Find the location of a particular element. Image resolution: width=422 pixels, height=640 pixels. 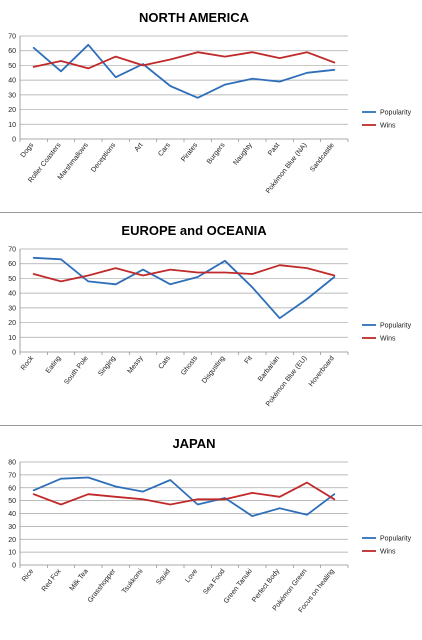

jp-x-tick-label-squid: Squid is located at coordinates (163, 577).